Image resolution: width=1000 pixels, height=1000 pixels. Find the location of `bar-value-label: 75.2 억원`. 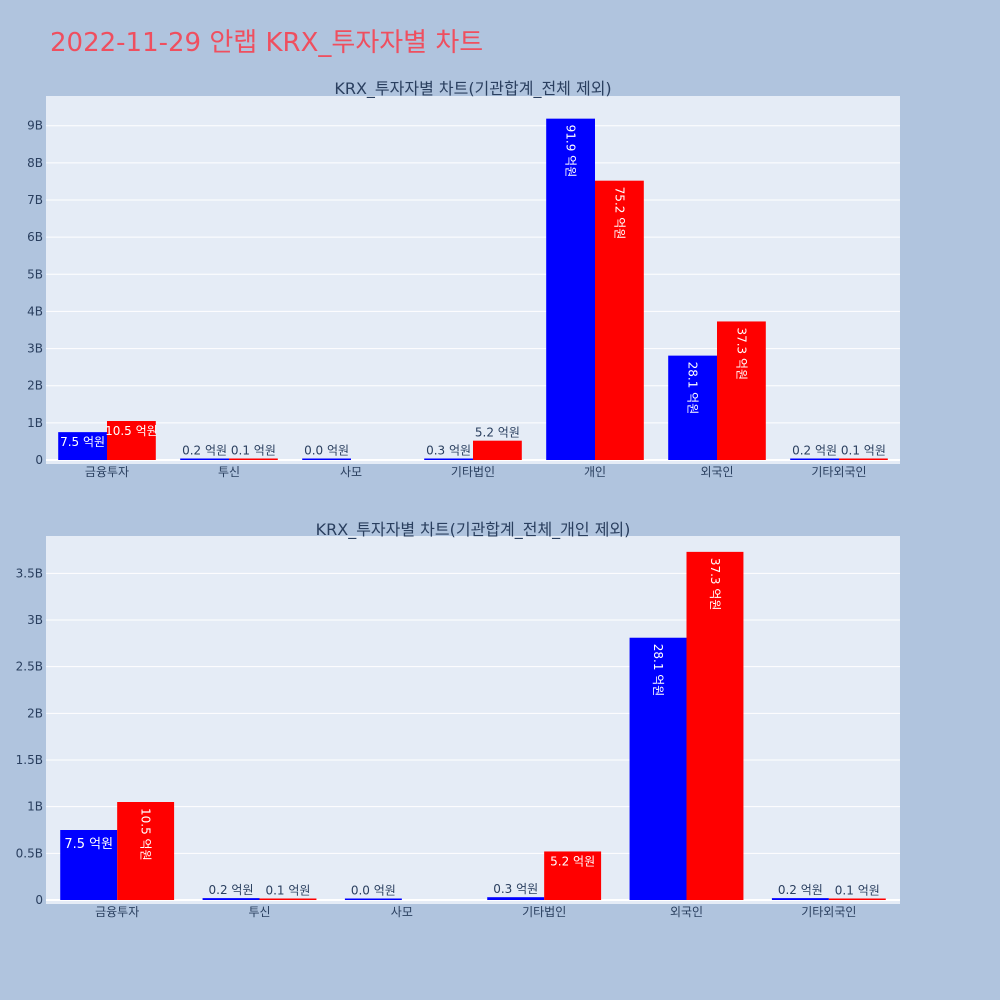

bar-value-label: 75.2 억원 is located at coordinates (619, 213).